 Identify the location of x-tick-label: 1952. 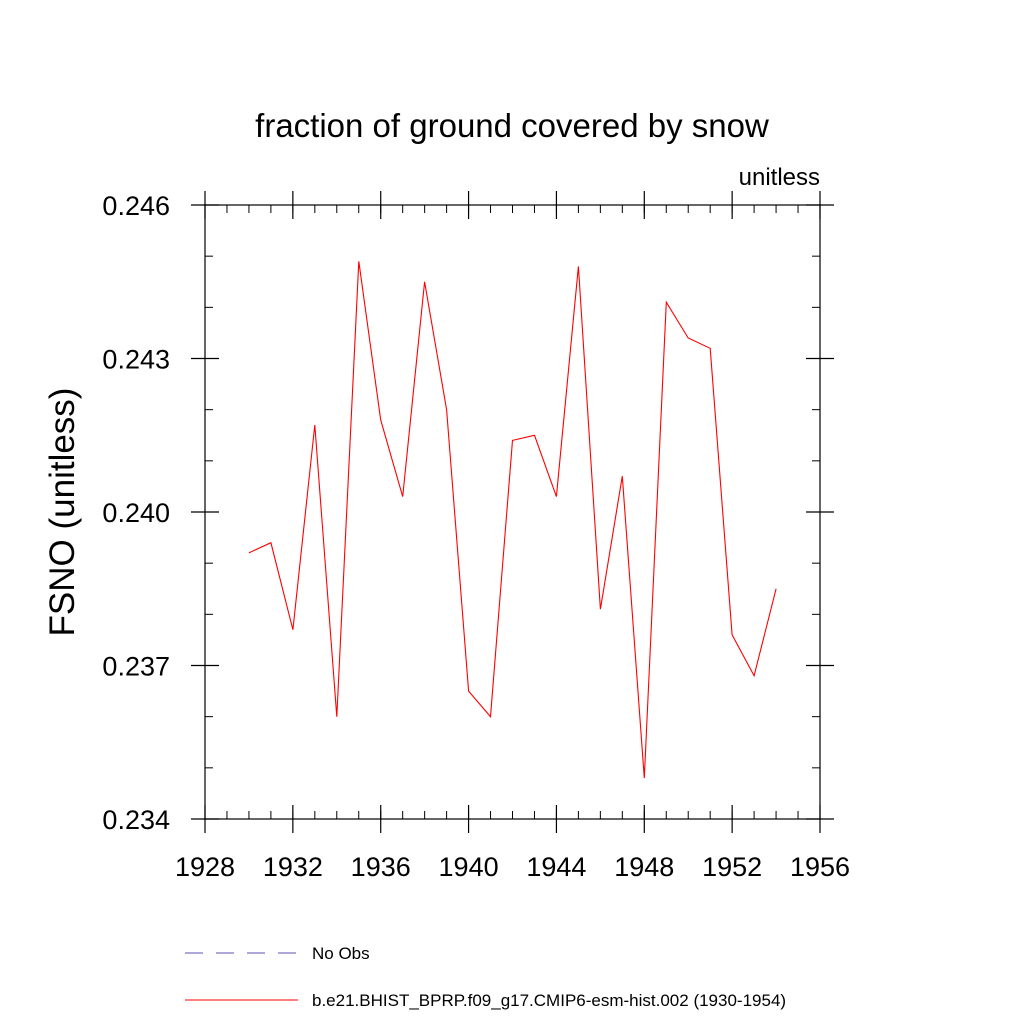
(732, 867).